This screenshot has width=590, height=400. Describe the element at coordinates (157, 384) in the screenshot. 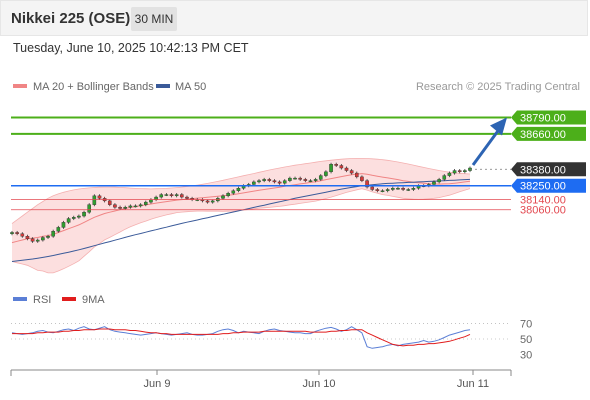

I see `x-tick-label: Jun 9` at that location.